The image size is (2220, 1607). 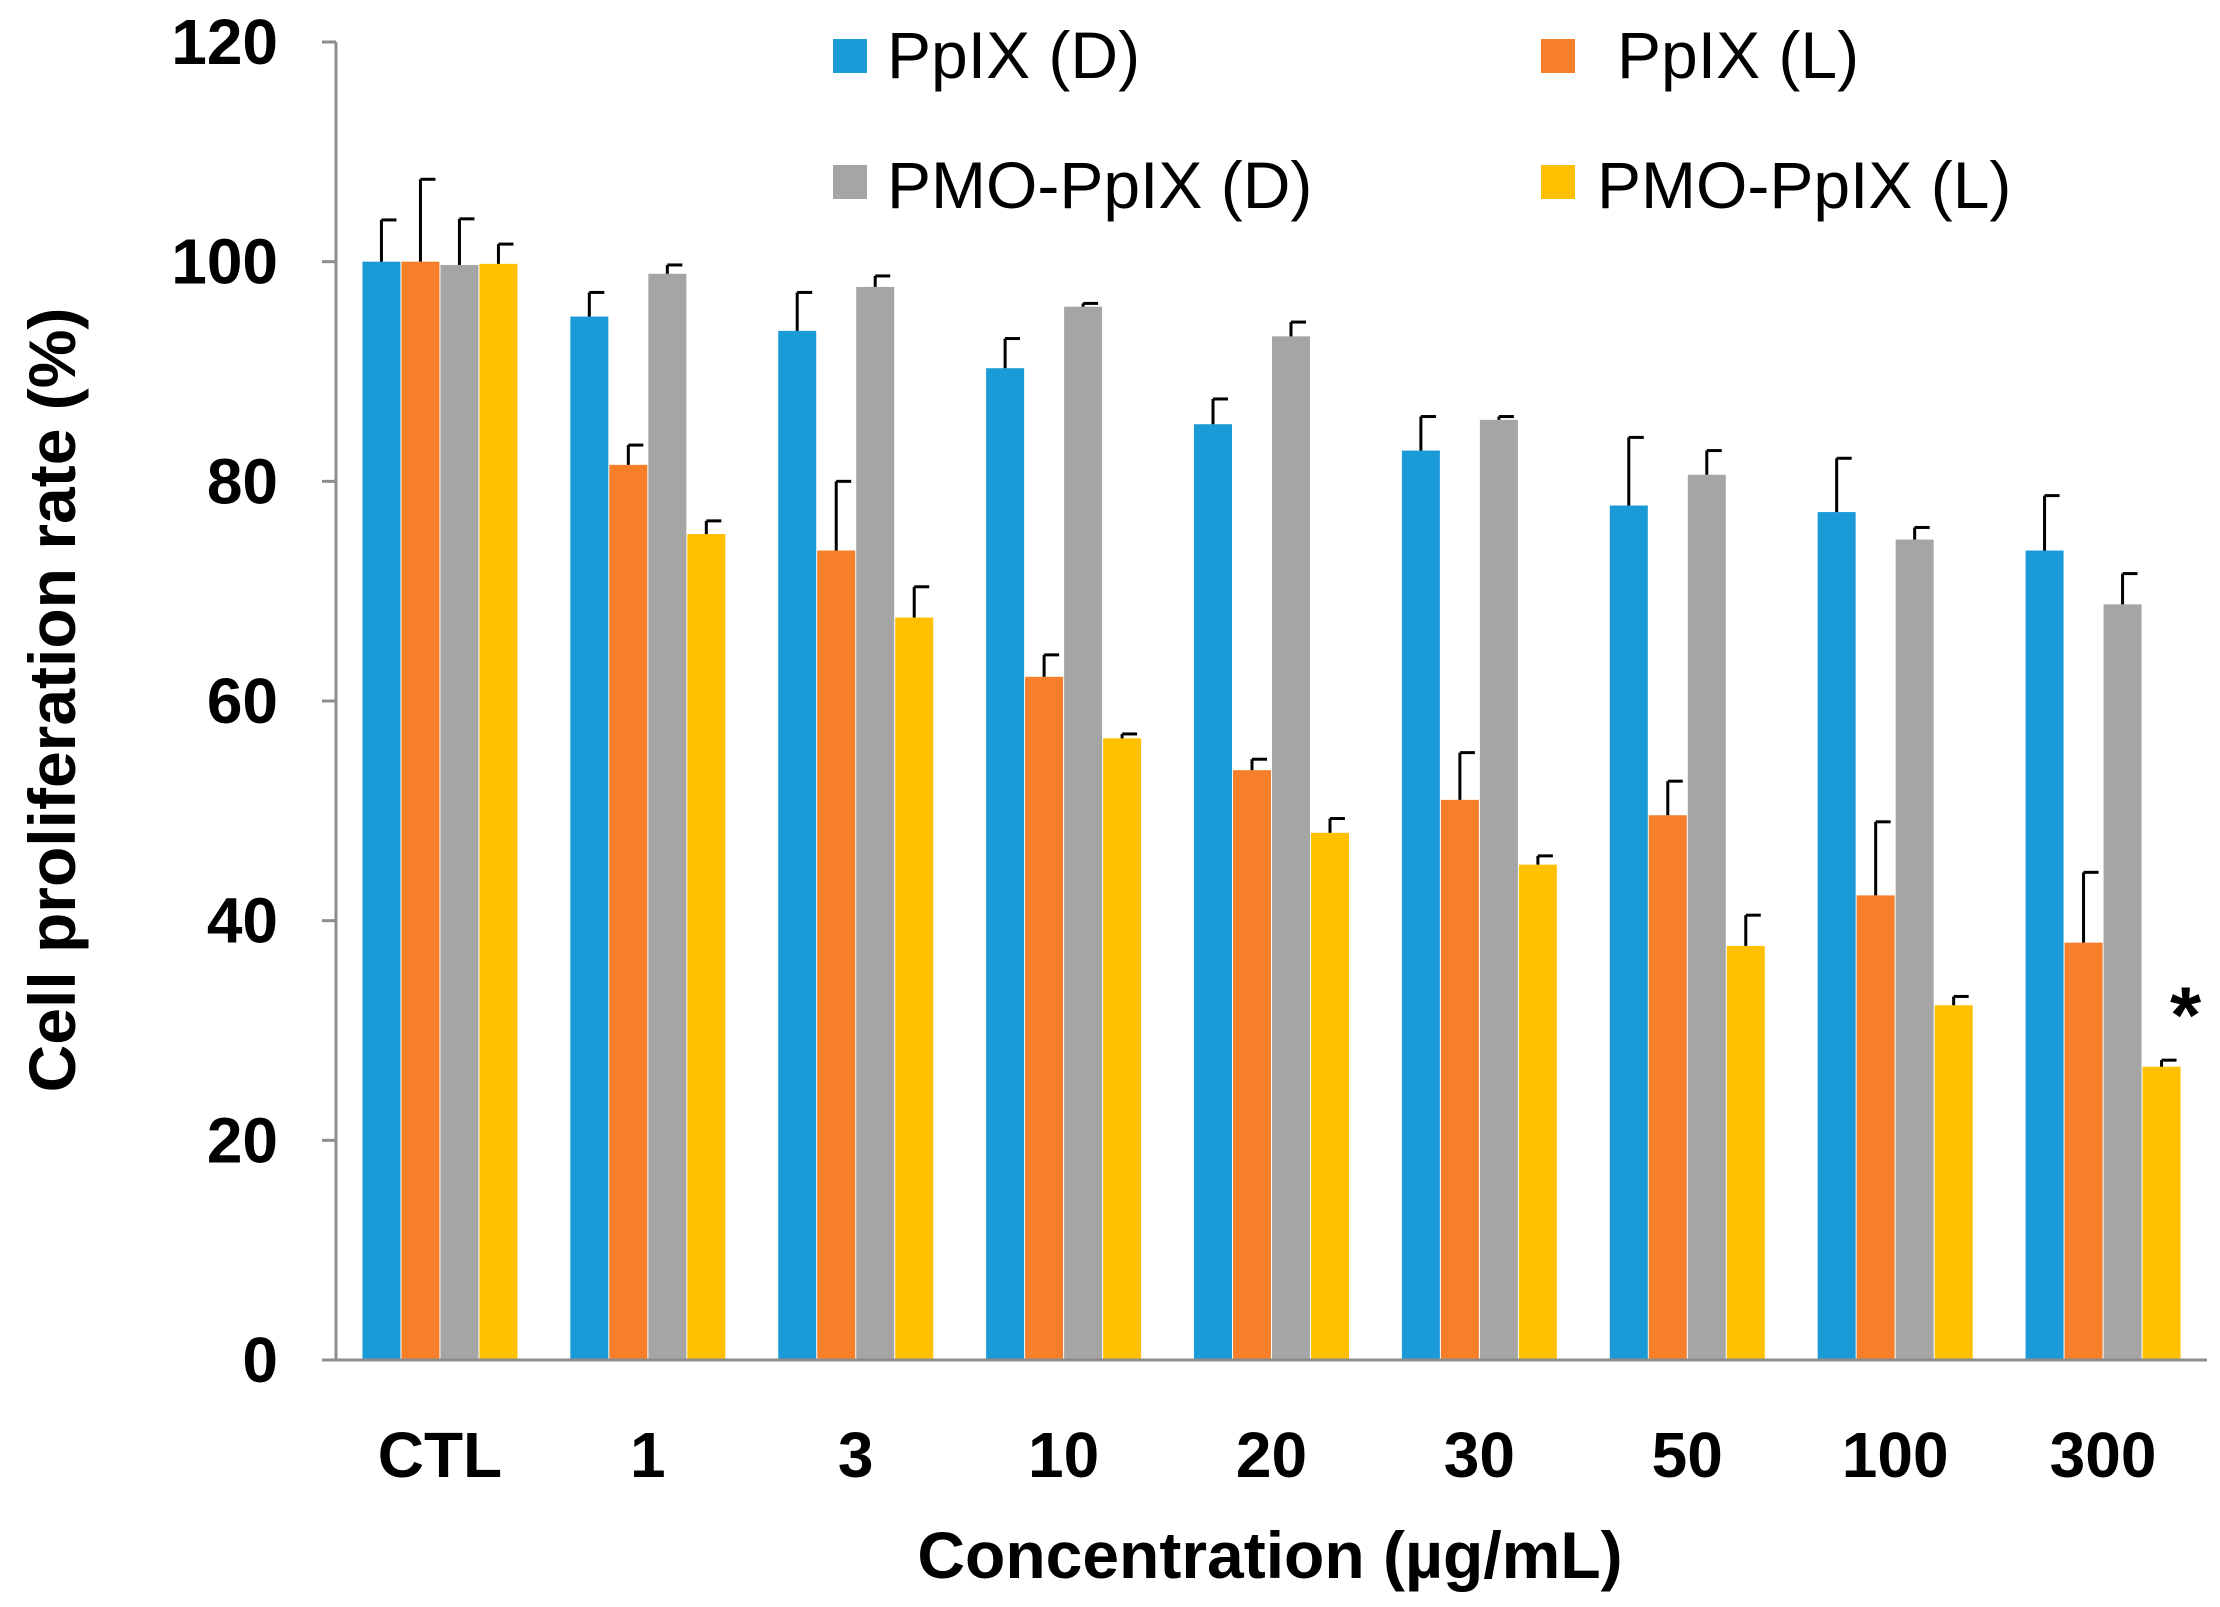 I want to click on x-axis-title: Concentration (µg/mL), so click(x=1269, y=1555).